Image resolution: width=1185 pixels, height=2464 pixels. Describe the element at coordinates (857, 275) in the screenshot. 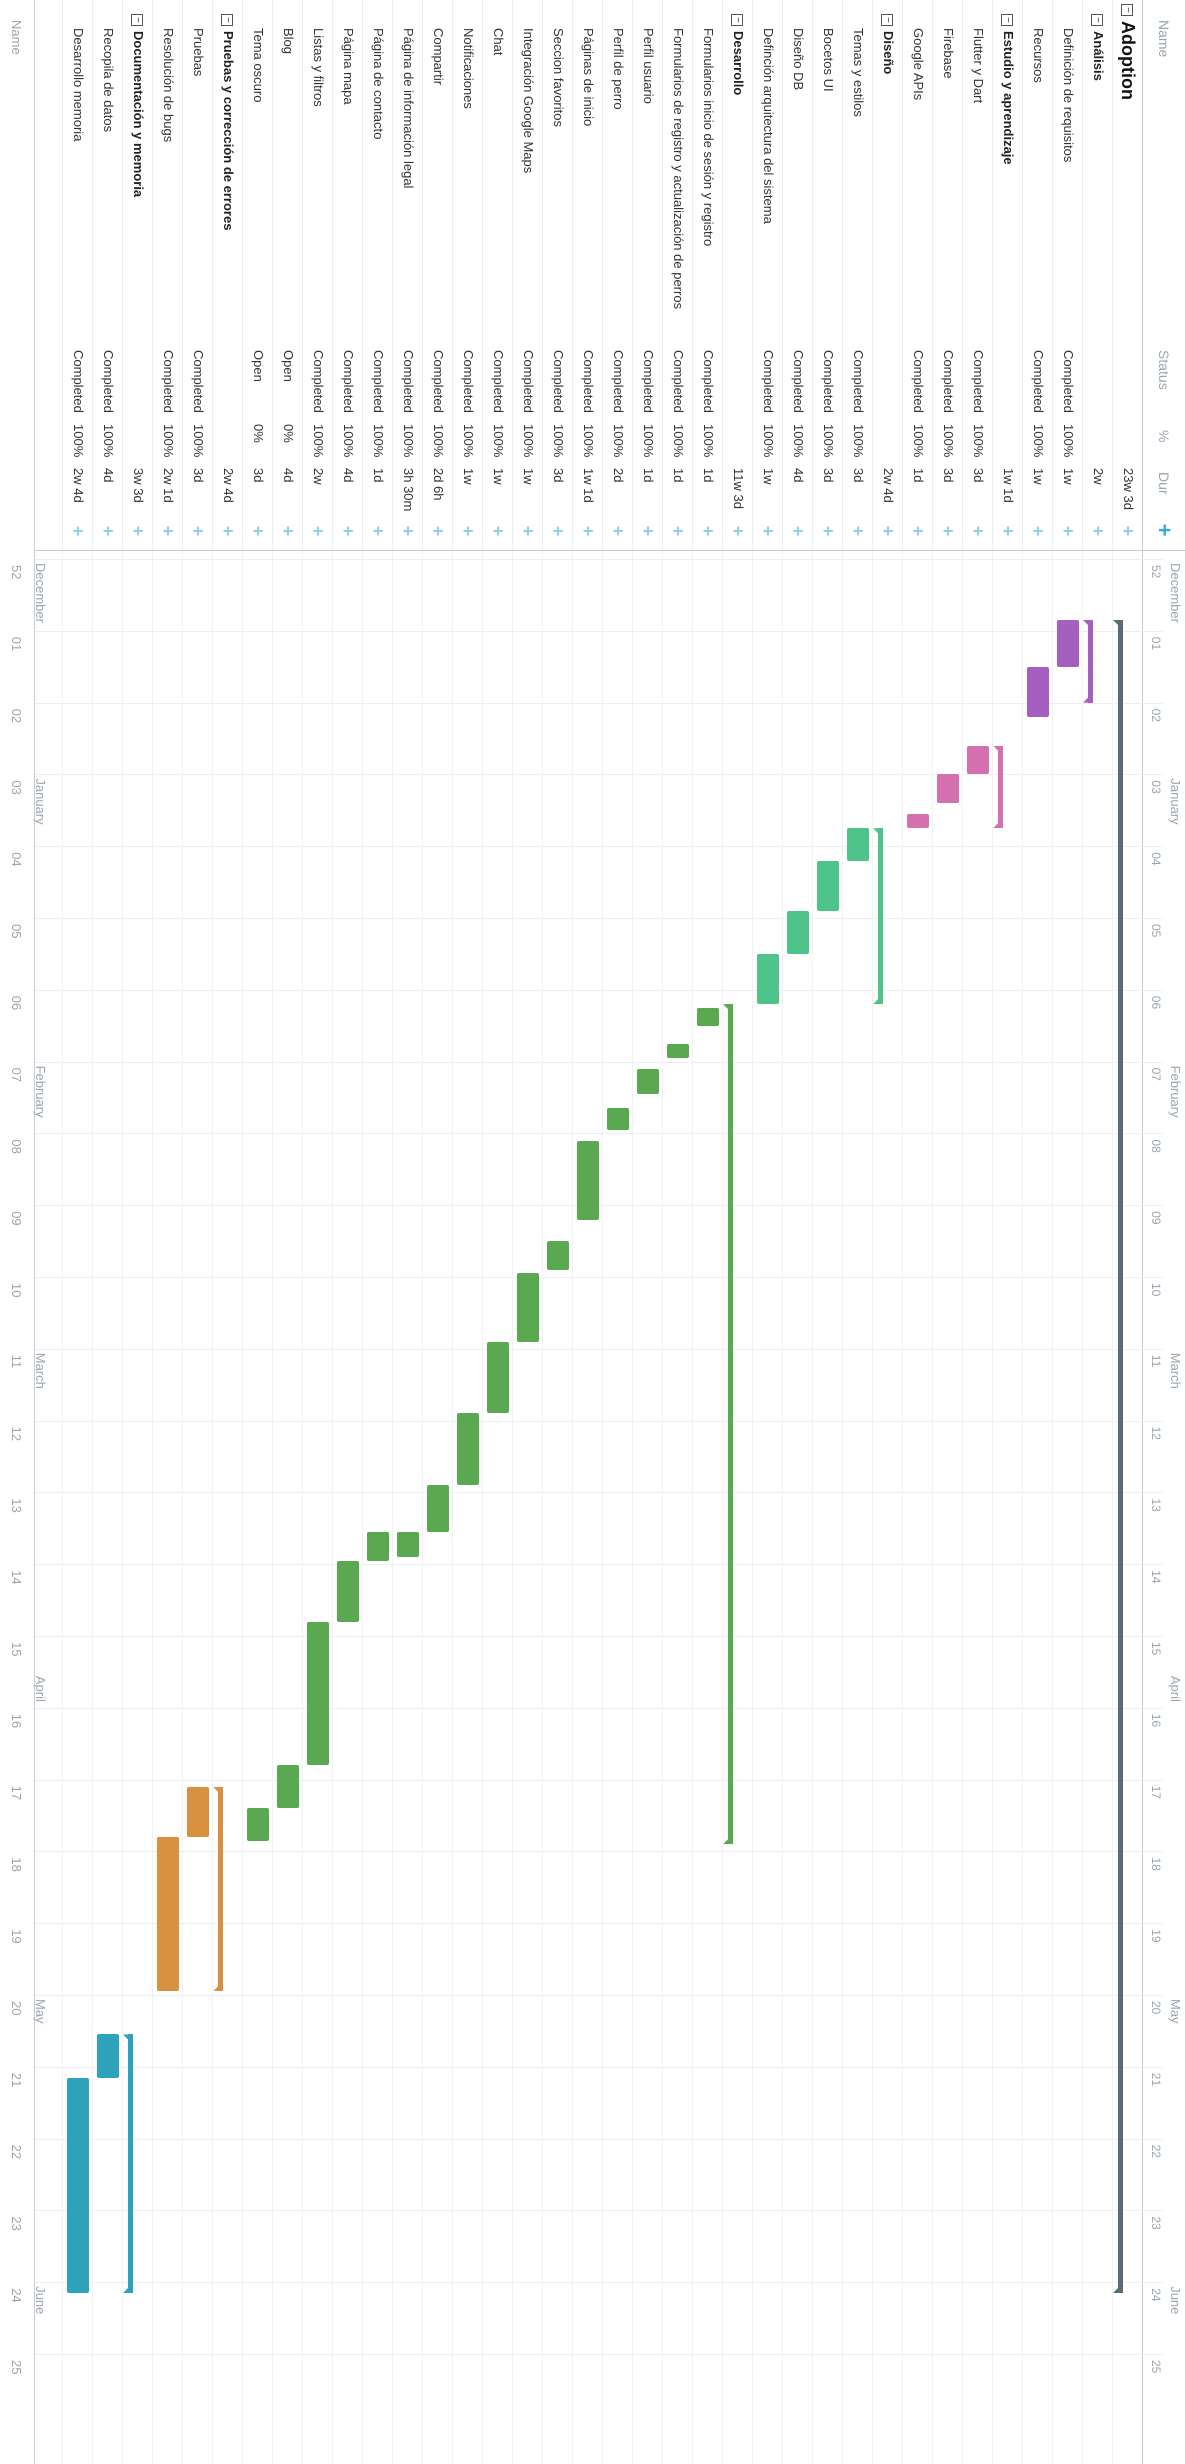

I see `task-row: Temas y estilos Completed 100% 3d +` at that location.